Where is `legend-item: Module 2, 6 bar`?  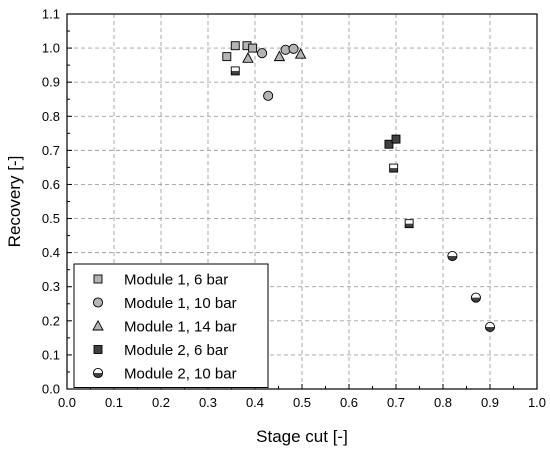
legend-item: Module 2, 6 bar is located at coordinates (160, 350).